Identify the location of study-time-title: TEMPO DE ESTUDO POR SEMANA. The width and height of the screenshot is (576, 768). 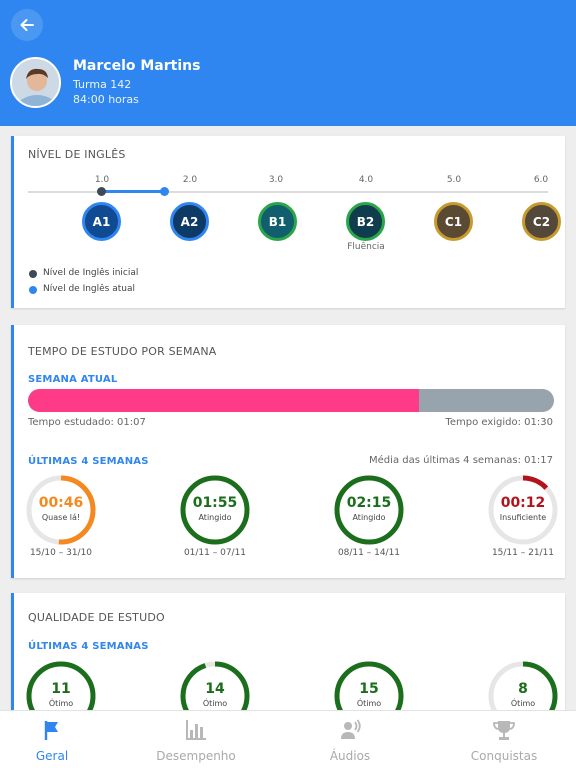
(122, 351).